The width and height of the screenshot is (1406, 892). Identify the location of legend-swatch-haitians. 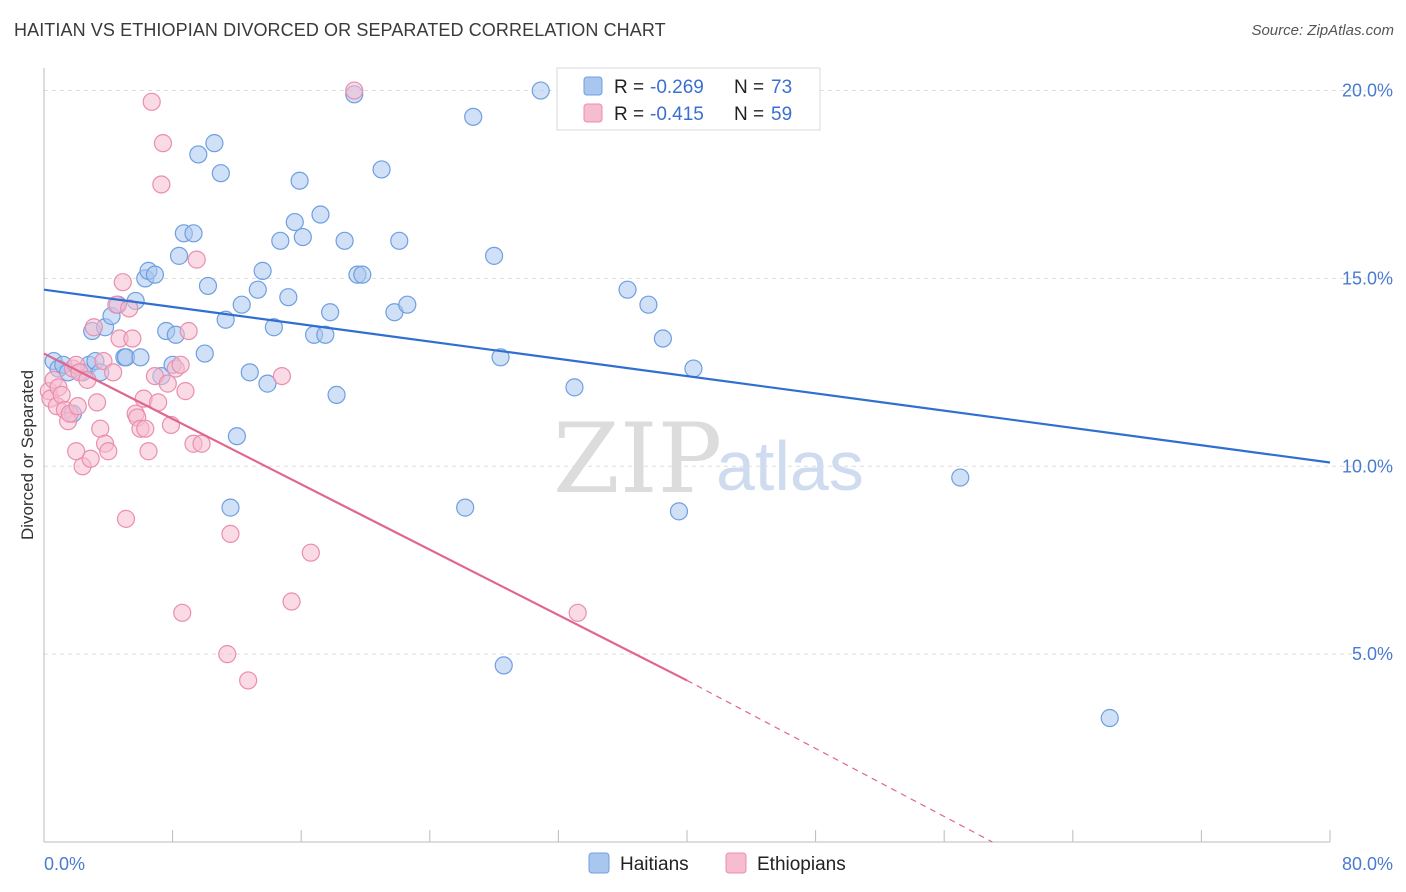
(599, 863).